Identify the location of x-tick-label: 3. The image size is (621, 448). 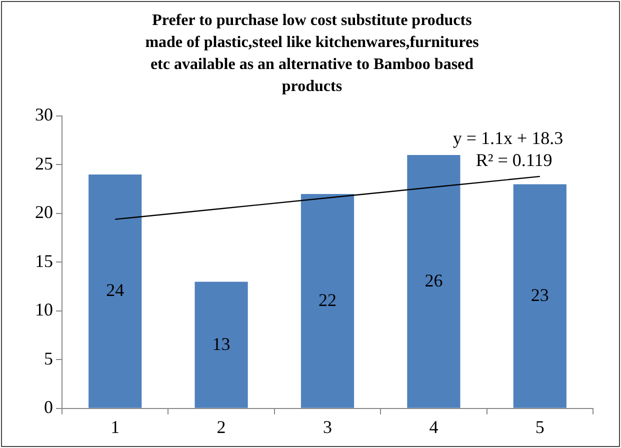
(327, 426).